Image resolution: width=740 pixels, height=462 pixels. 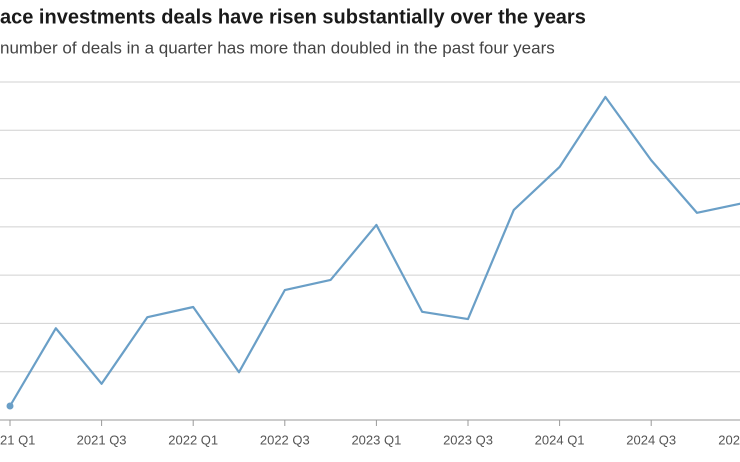 I want to click on x-tick-label: 2021 Q3, so click(x=102, y=439).